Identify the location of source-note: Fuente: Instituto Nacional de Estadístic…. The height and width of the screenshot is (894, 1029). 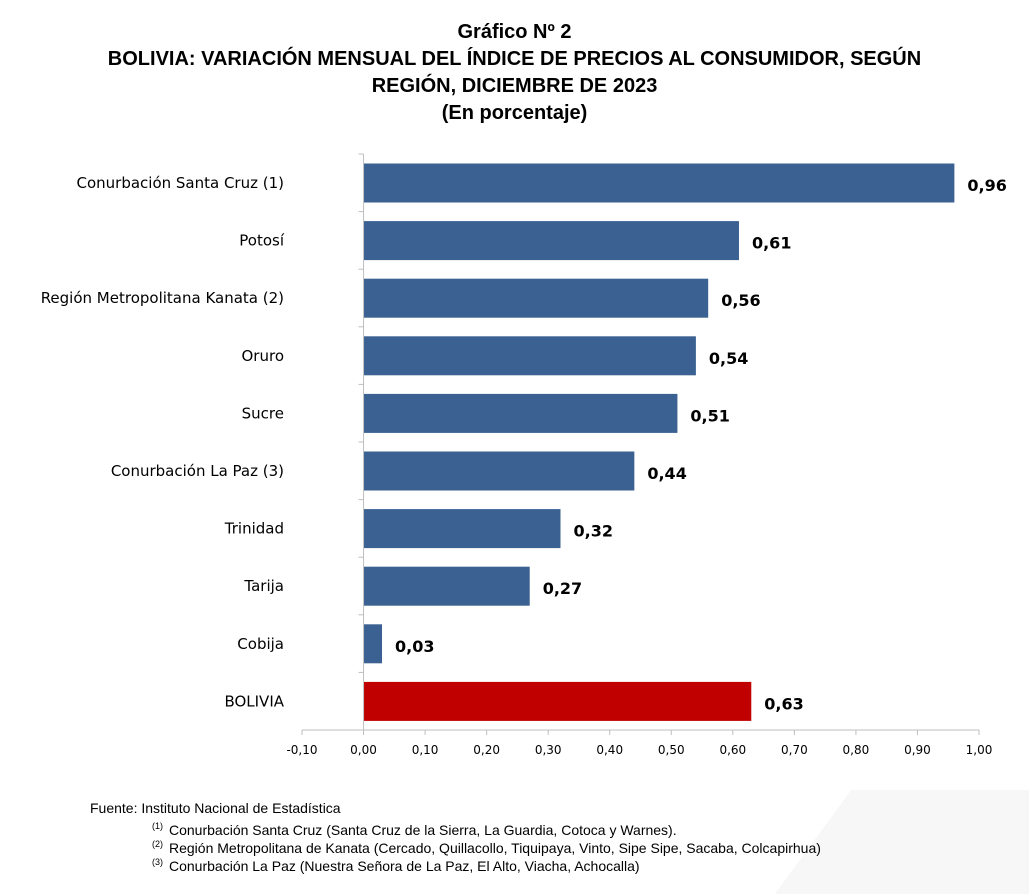
(215, 808).